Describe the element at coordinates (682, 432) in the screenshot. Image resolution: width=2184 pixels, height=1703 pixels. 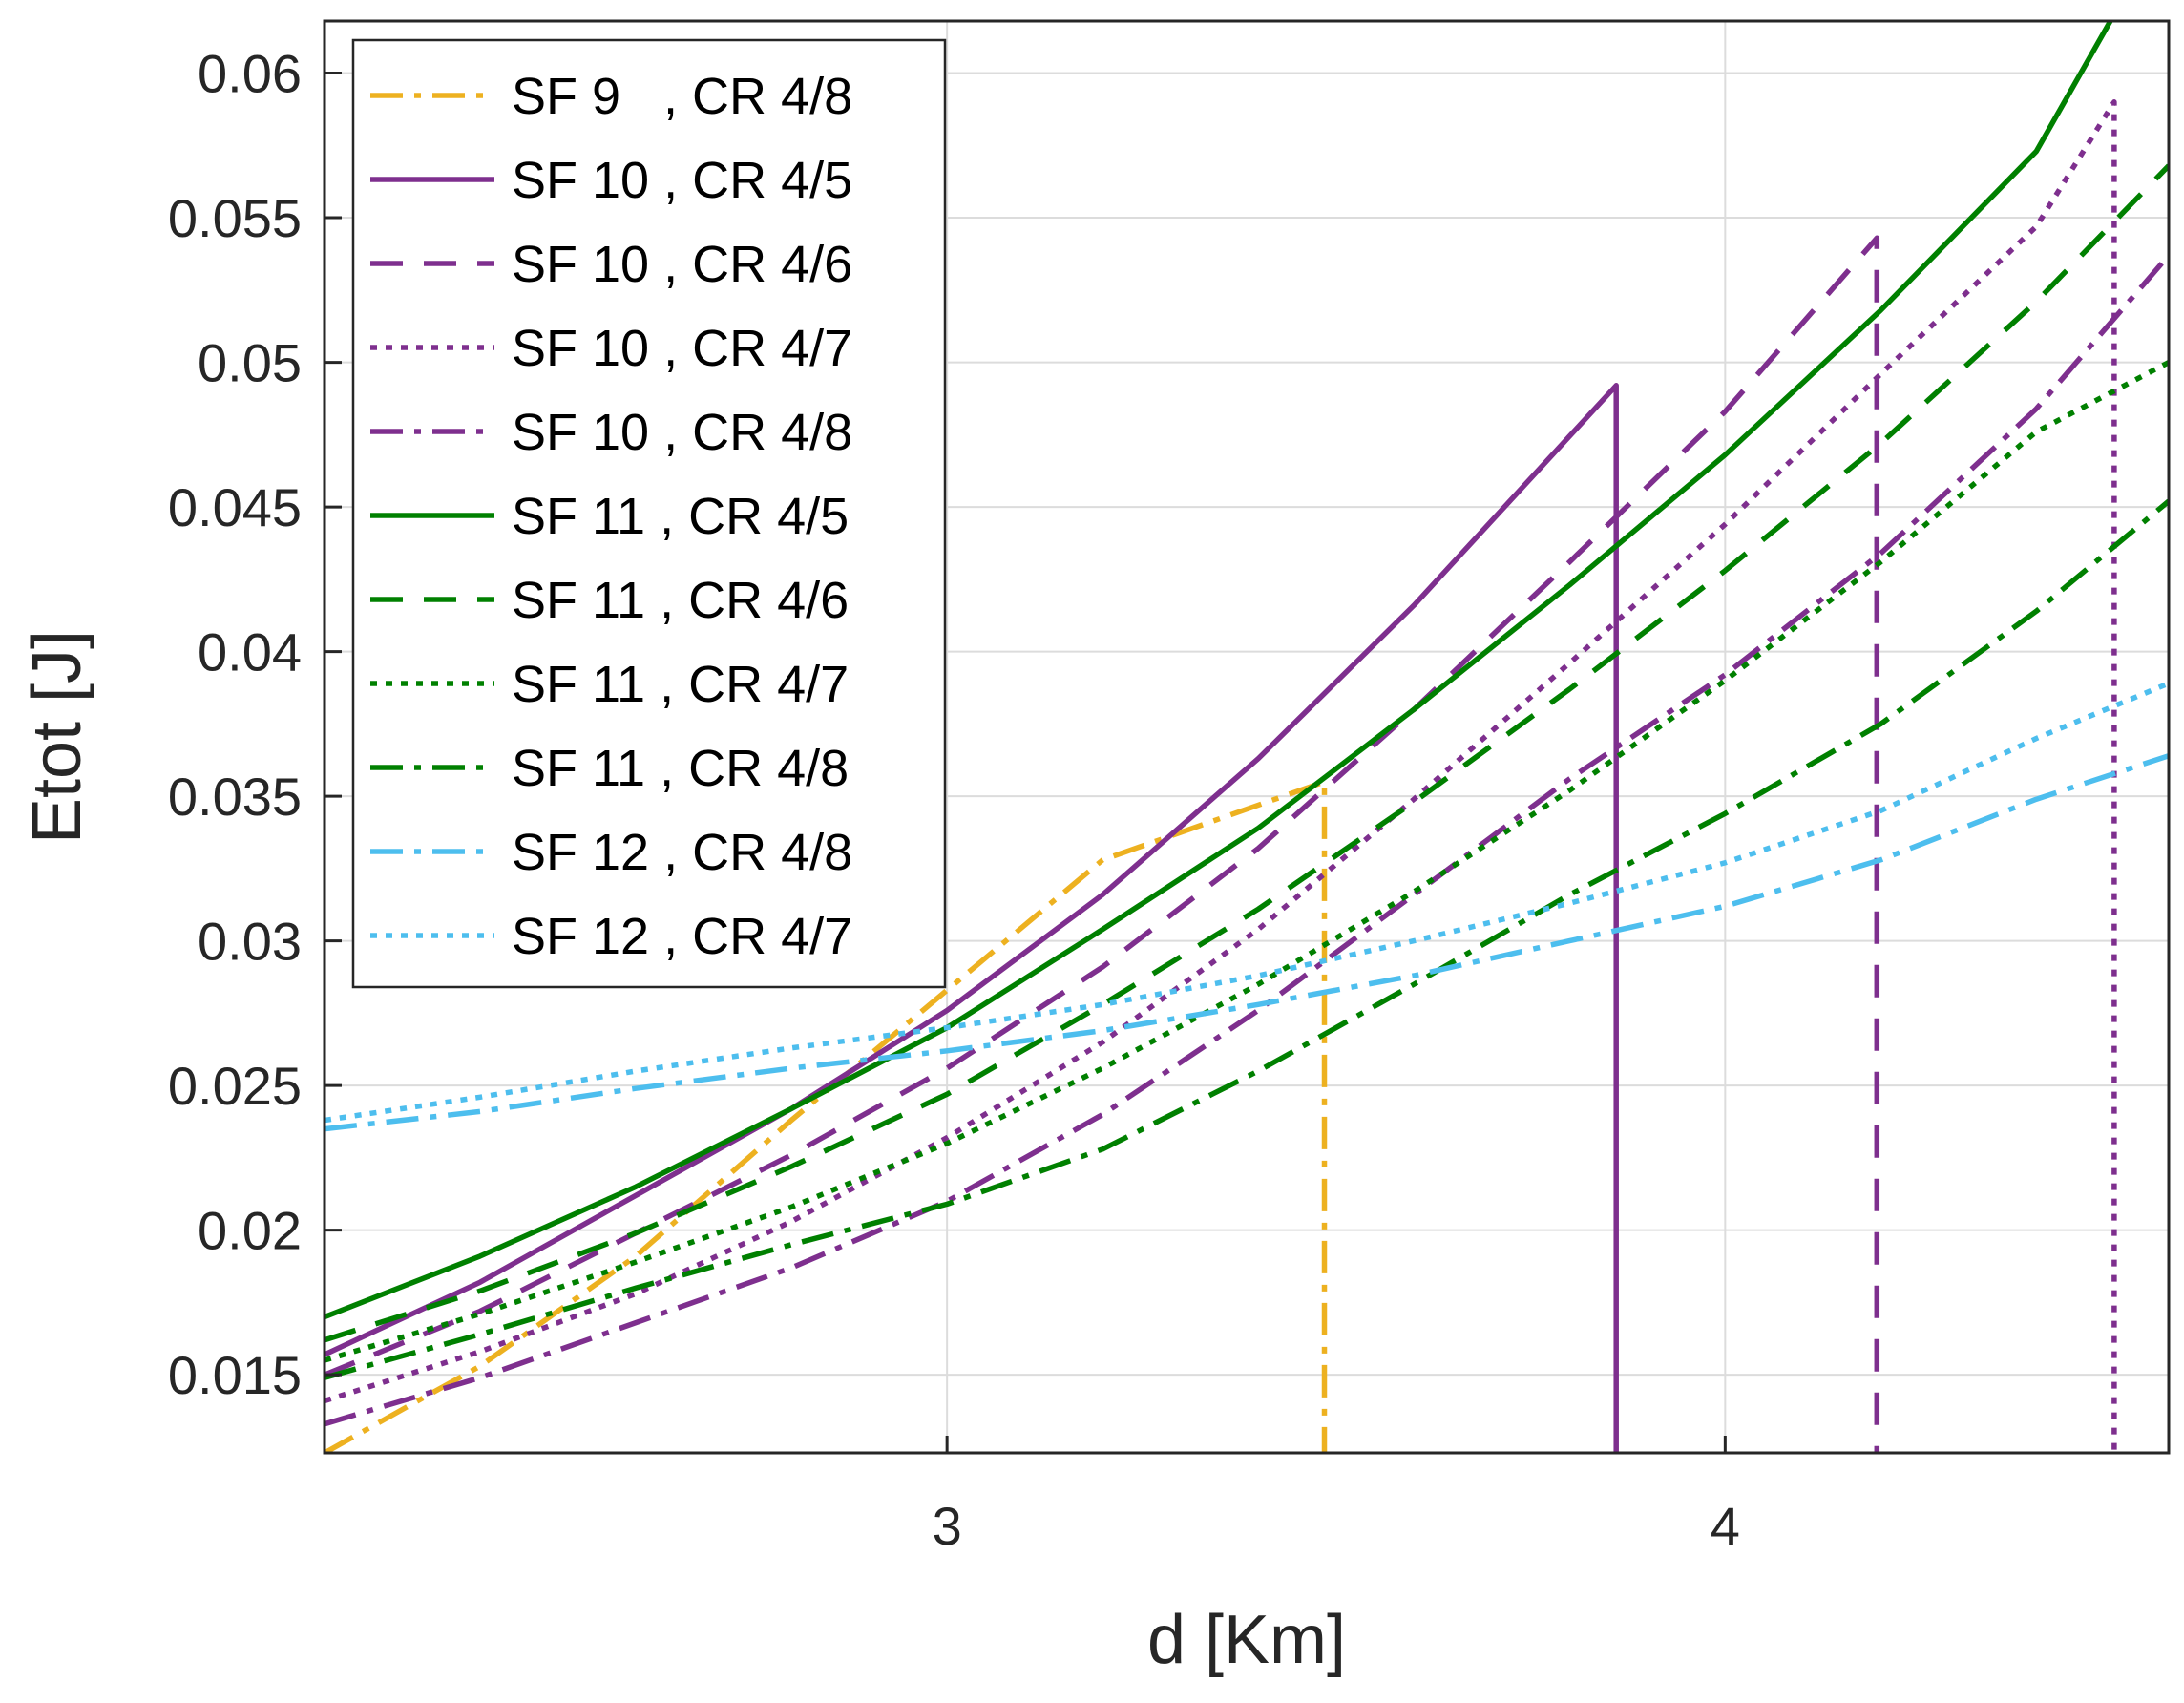
I see `legend-label-5: SF 10 , CR 4/8` at that location.